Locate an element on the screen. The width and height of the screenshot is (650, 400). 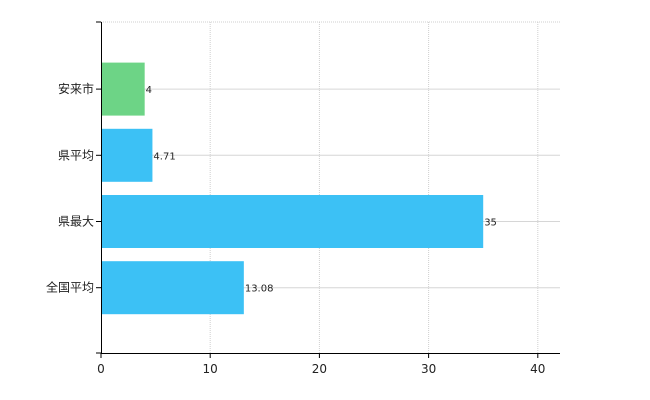
x-tick-label: 20 is located at coordinates (319, 369).